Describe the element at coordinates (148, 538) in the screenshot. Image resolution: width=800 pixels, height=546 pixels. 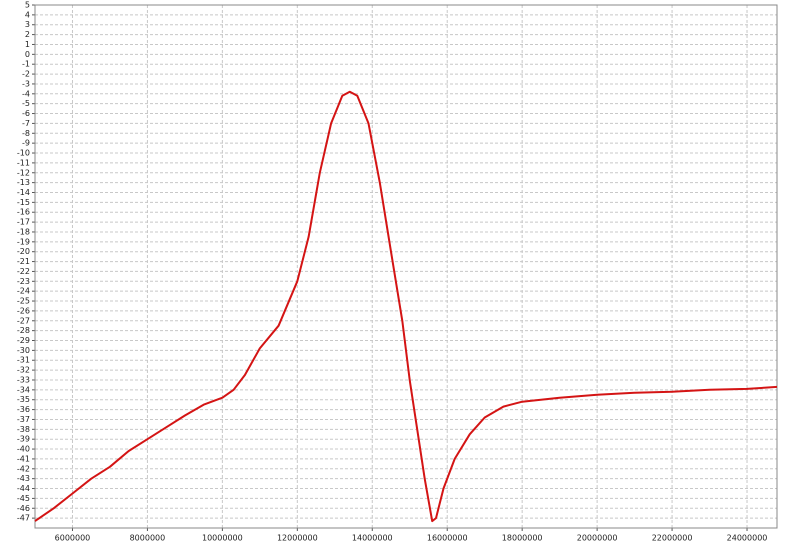
I see `x-tick-label: 8000000` at that location.